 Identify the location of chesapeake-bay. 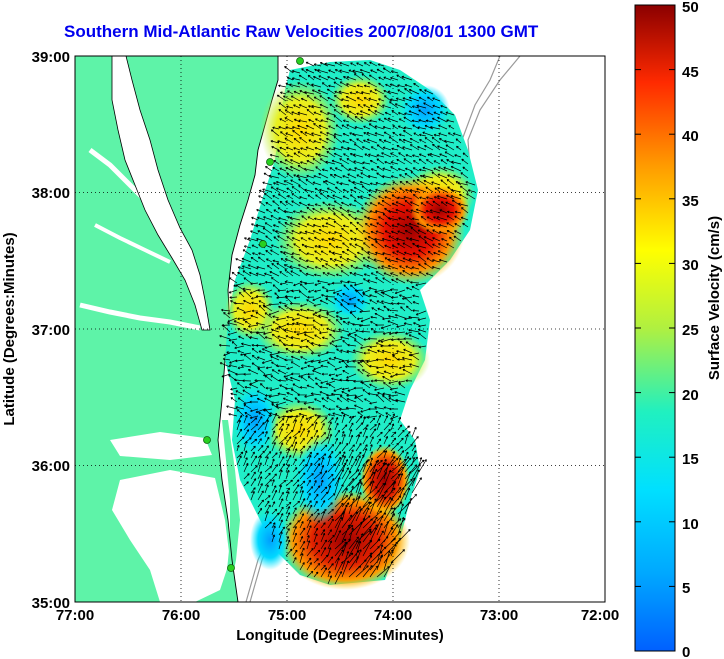
(161, 193).